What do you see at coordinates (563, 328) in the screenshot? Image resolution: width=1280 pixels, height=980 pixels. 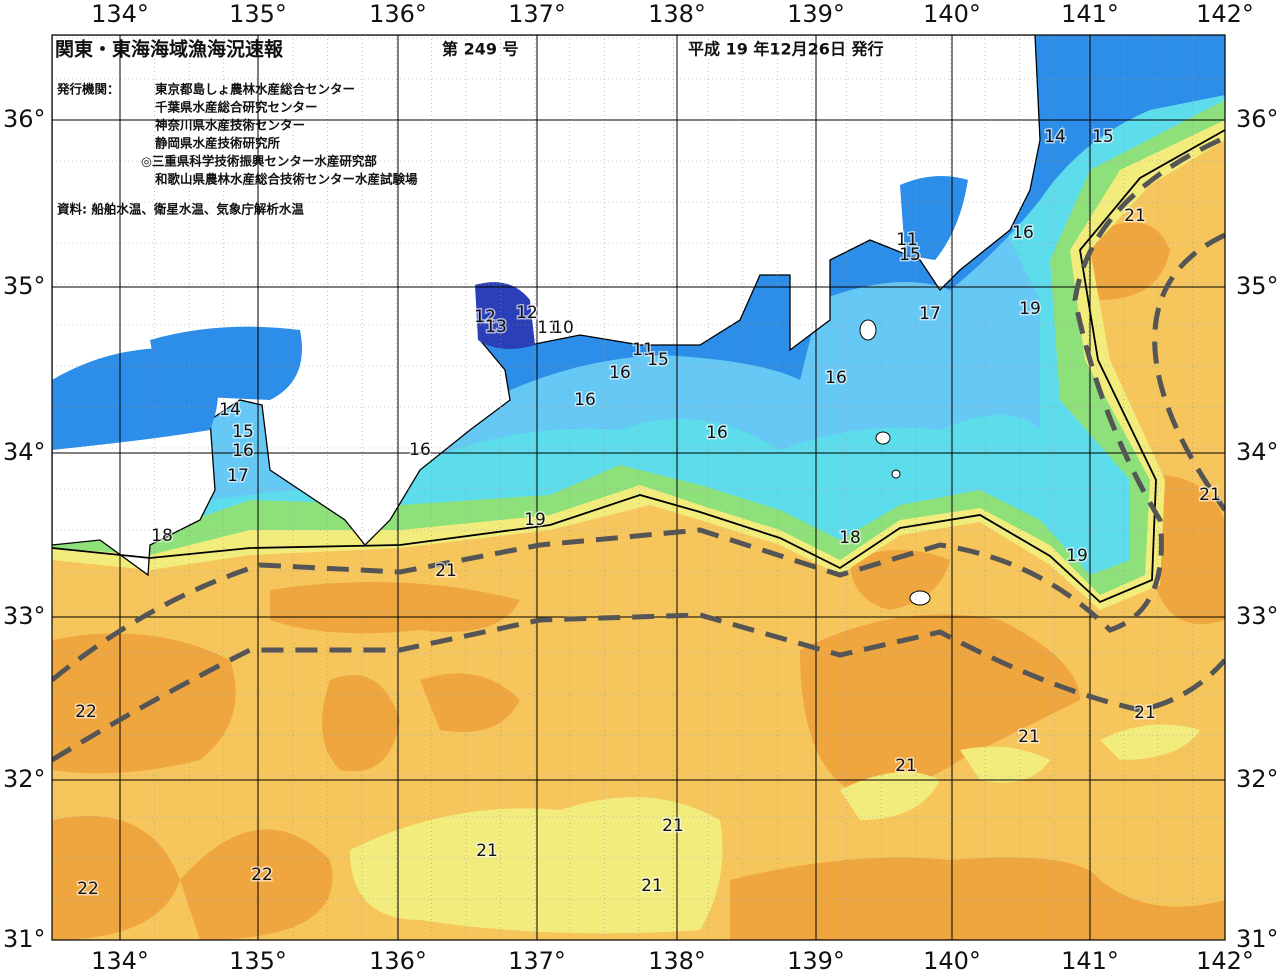 I see `contour-label: 10` at bounding box center [563, 328].